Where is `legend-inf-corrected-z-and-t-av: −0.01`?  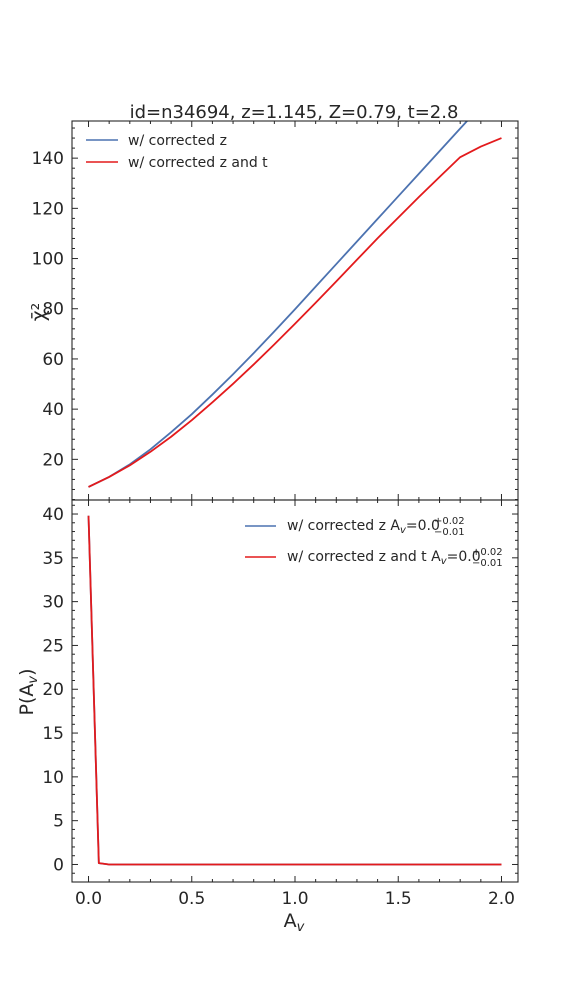 legend-inf-corrected-z-and-t-av: −0.01 is located at coordinates (487, 563).